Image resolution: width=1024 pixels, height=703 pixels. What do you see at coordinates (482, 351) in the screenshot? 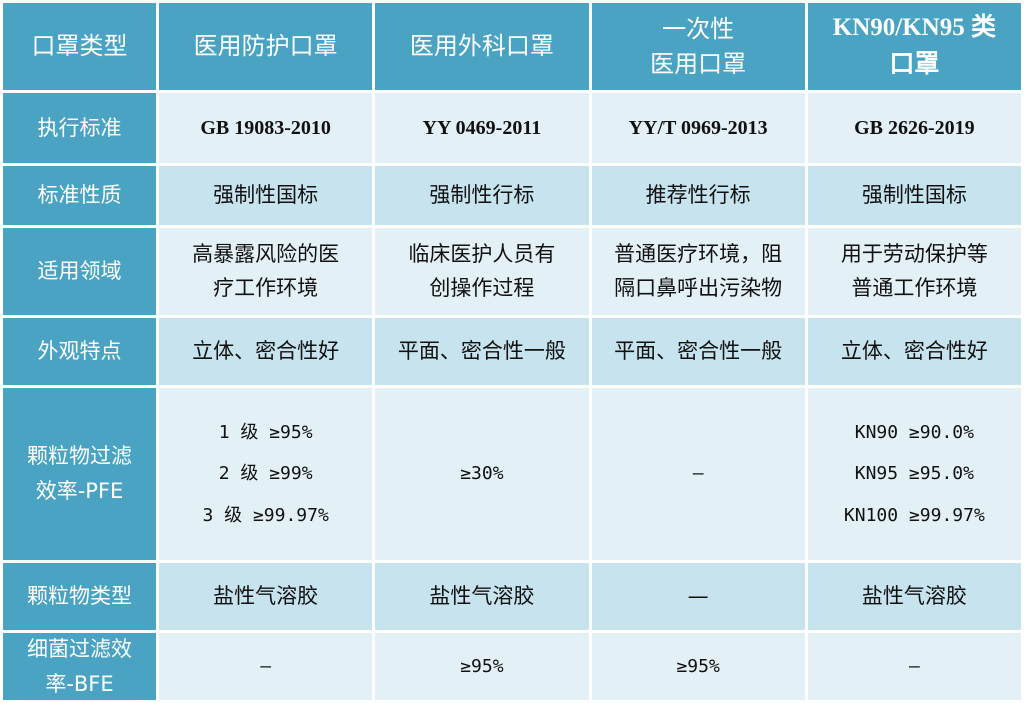
I see `cell-appearance-col2: 平面、密合性一般` at bounding box center [482, 351].